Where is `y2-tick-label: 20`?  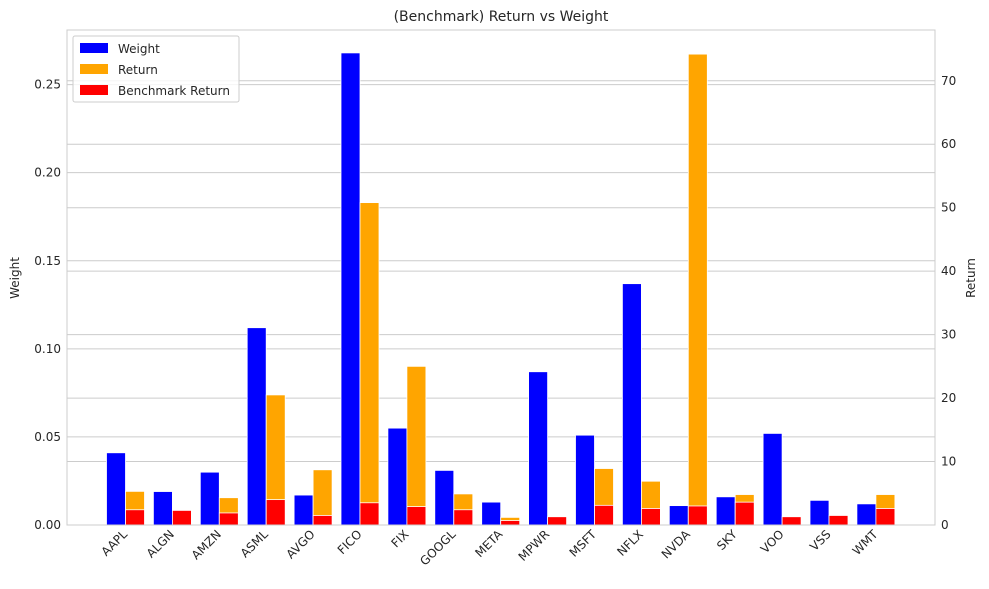 y2-tick-label: 20 is located at coordinates (948, 398).